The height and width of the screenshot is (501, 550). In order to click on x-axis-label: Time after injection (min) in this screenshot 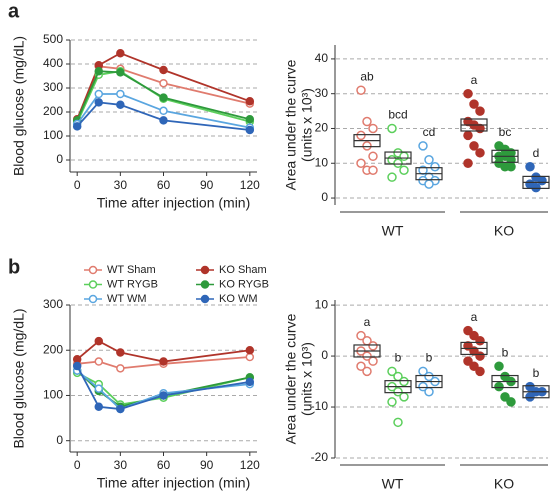, I will do `click(174, 203)`.